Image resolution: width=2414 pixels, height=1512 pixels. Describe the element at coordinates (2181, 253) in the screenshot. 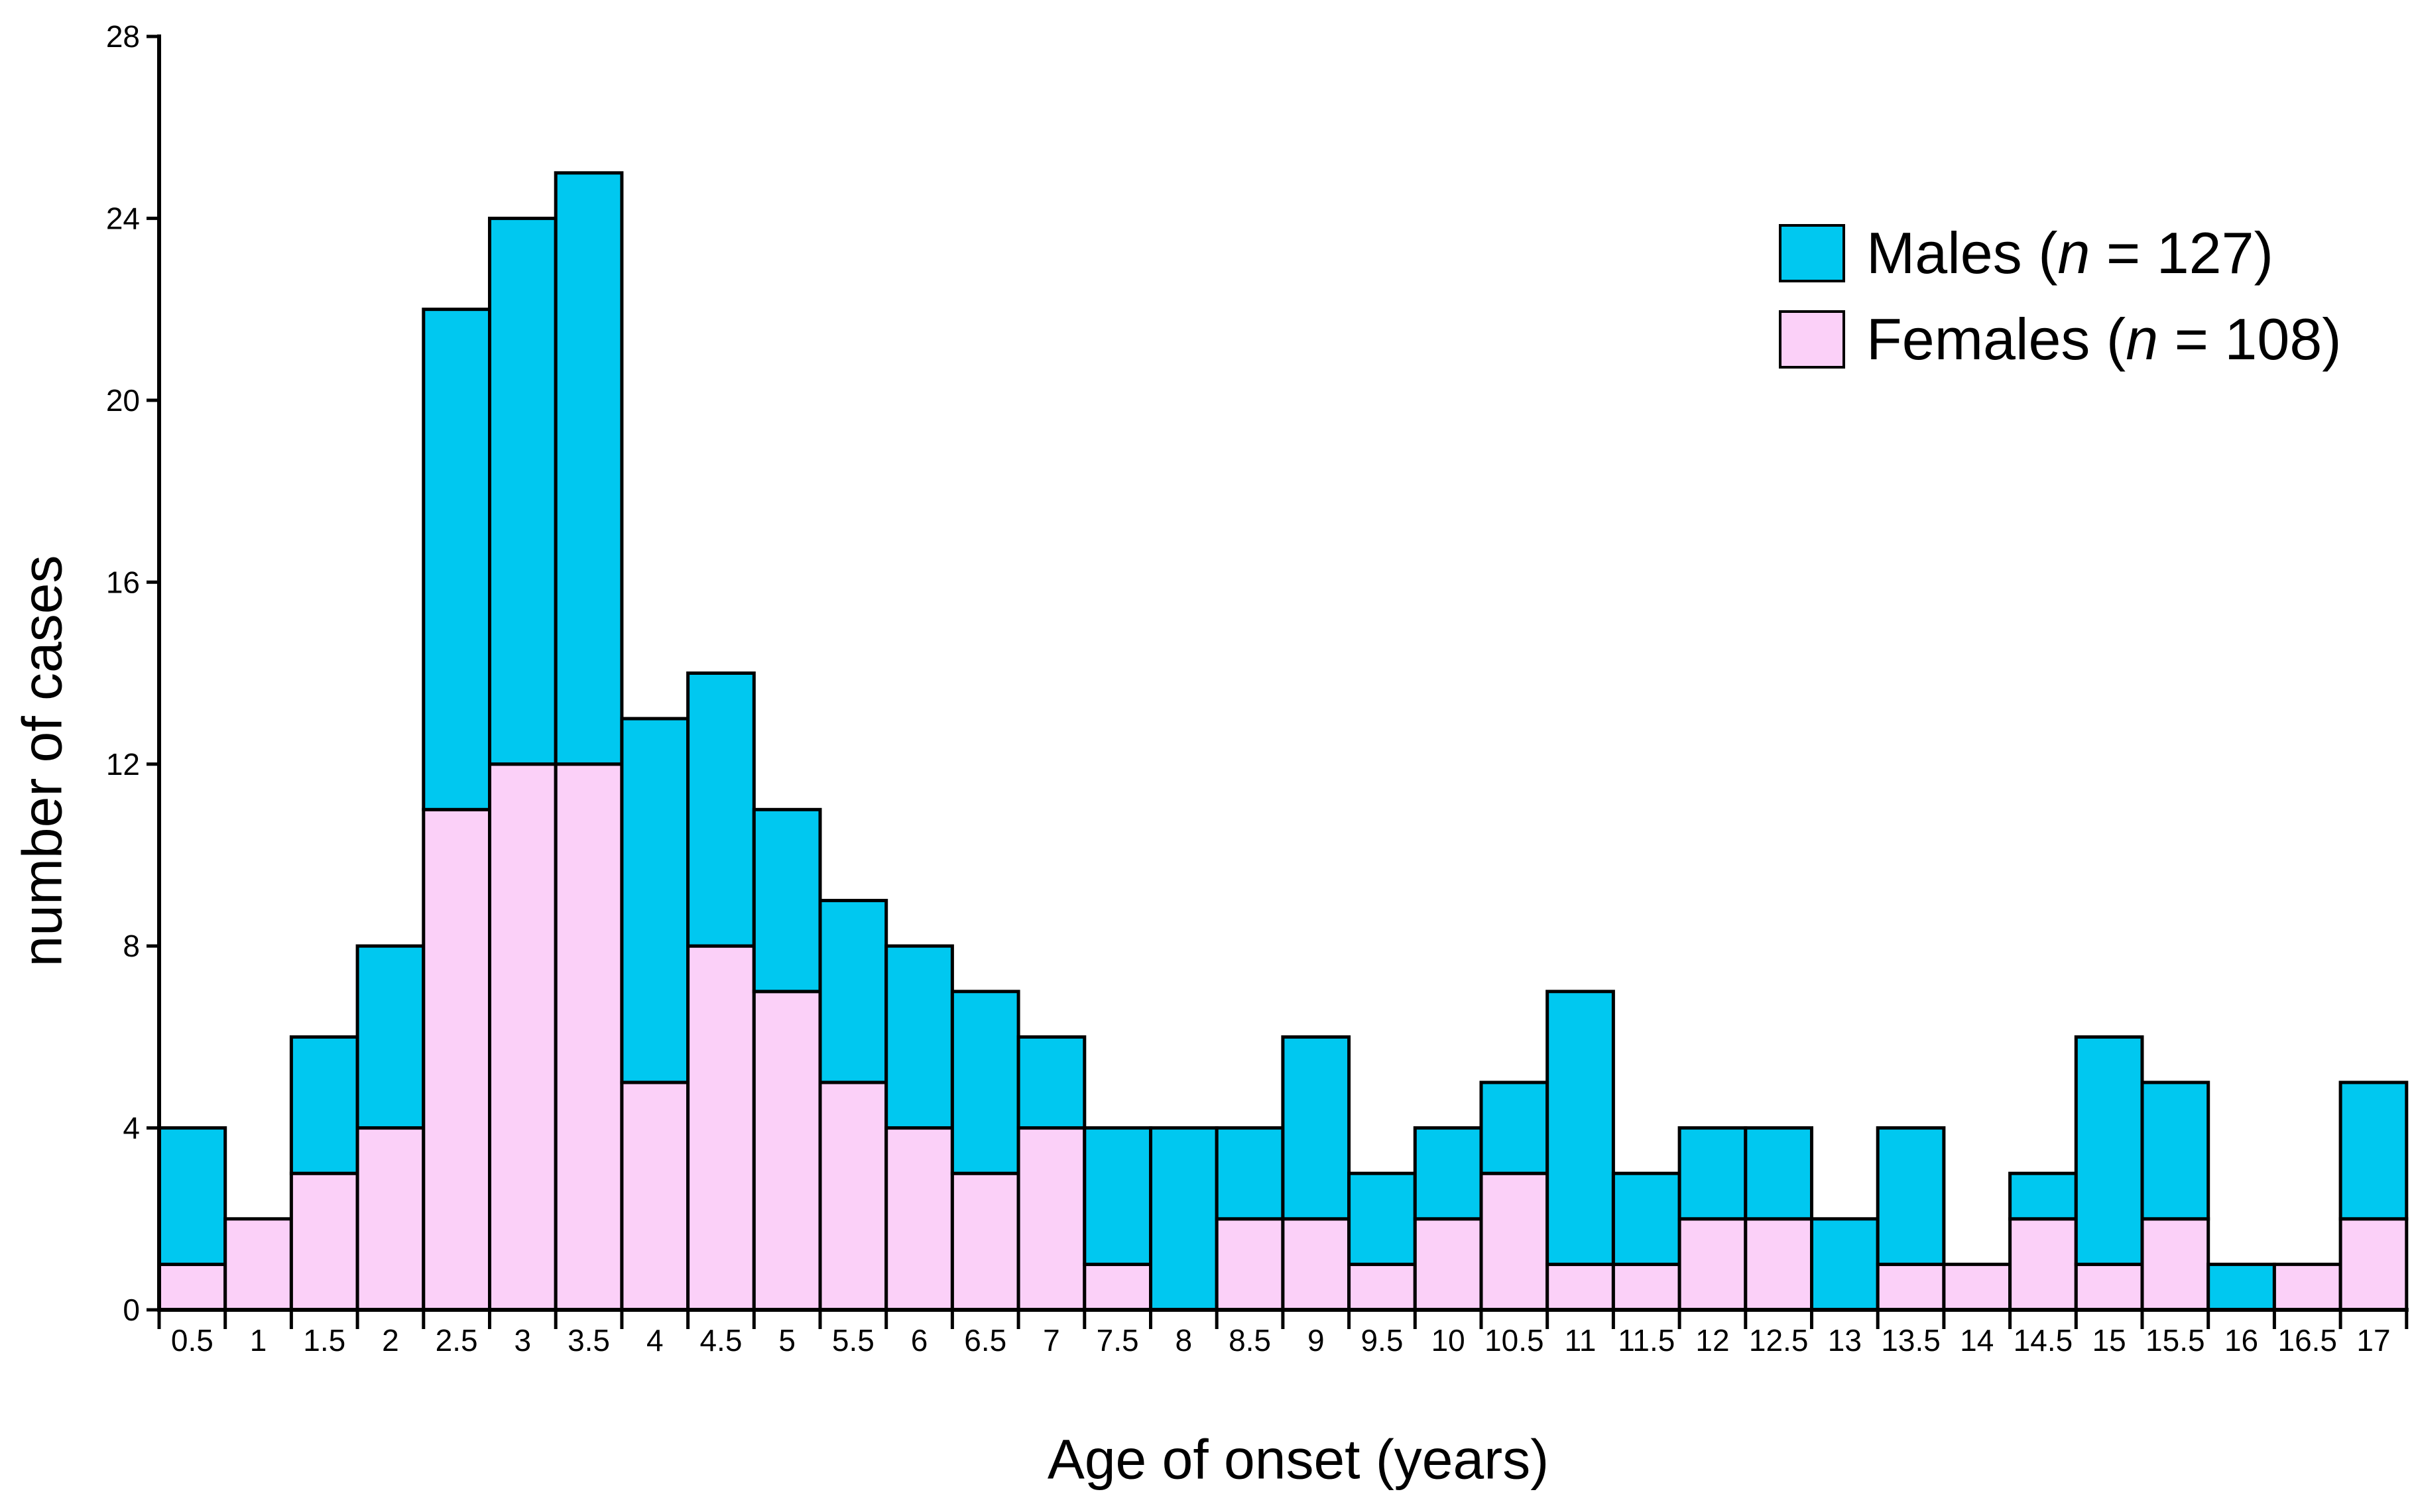

I see `legend-males-post: = 127)` at that location.